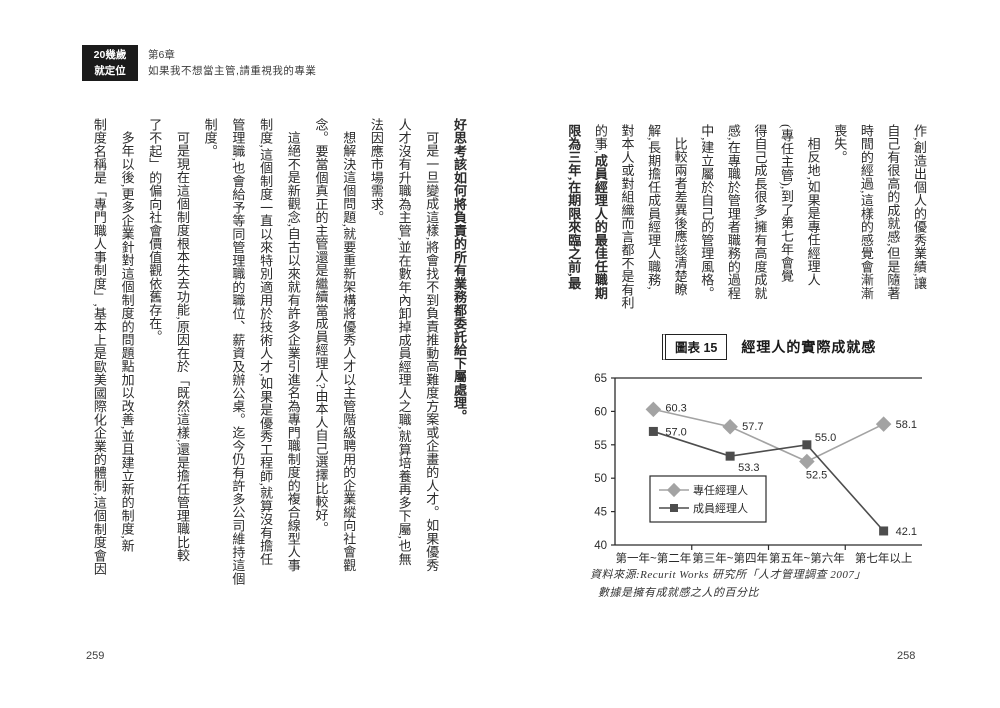 The image size is (1000, 708). Describe the element at coordinates (321, 326) in the screenshot. I see `text-column: 念。要當個真正的主管還是繼續當成員經理人?由本人自己選擇比較好。` at that location.